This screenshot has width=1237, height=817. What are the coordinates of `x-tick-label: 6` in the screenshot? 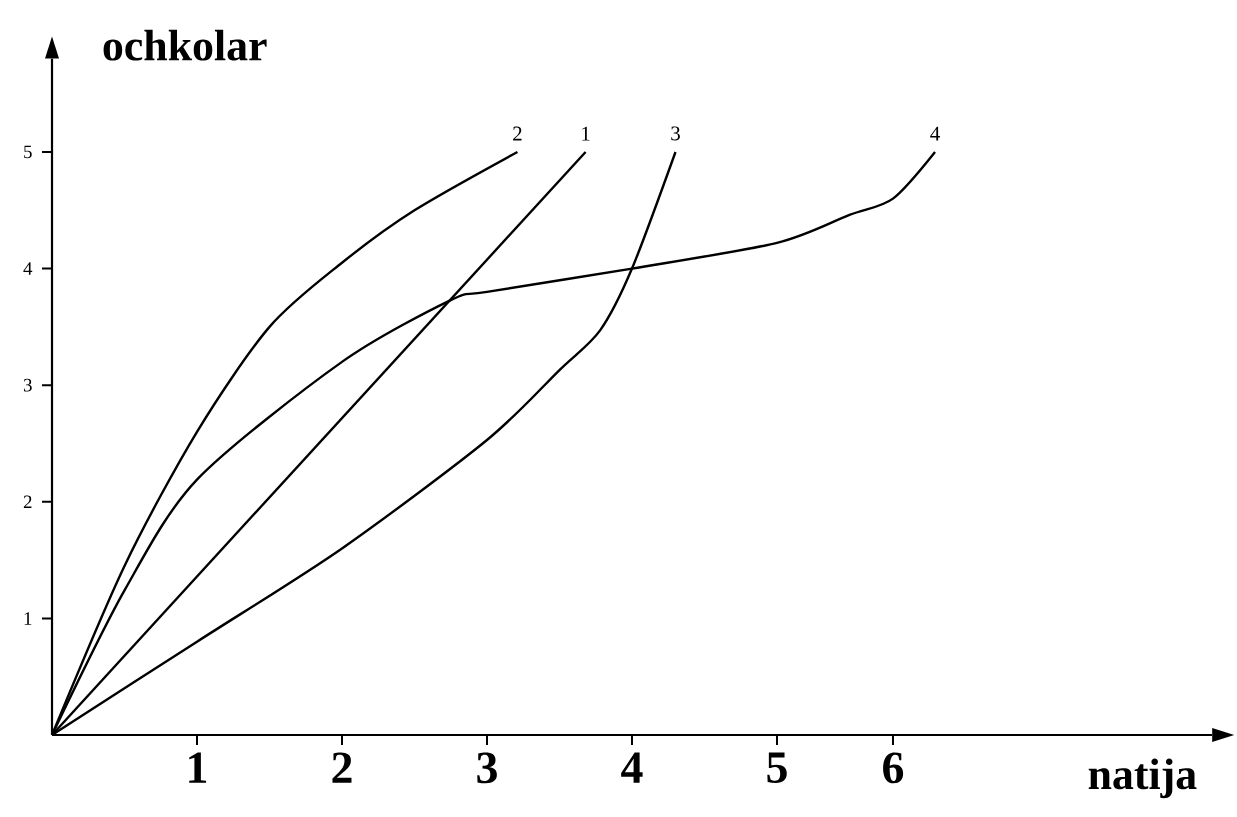 It's located at (893, 768).